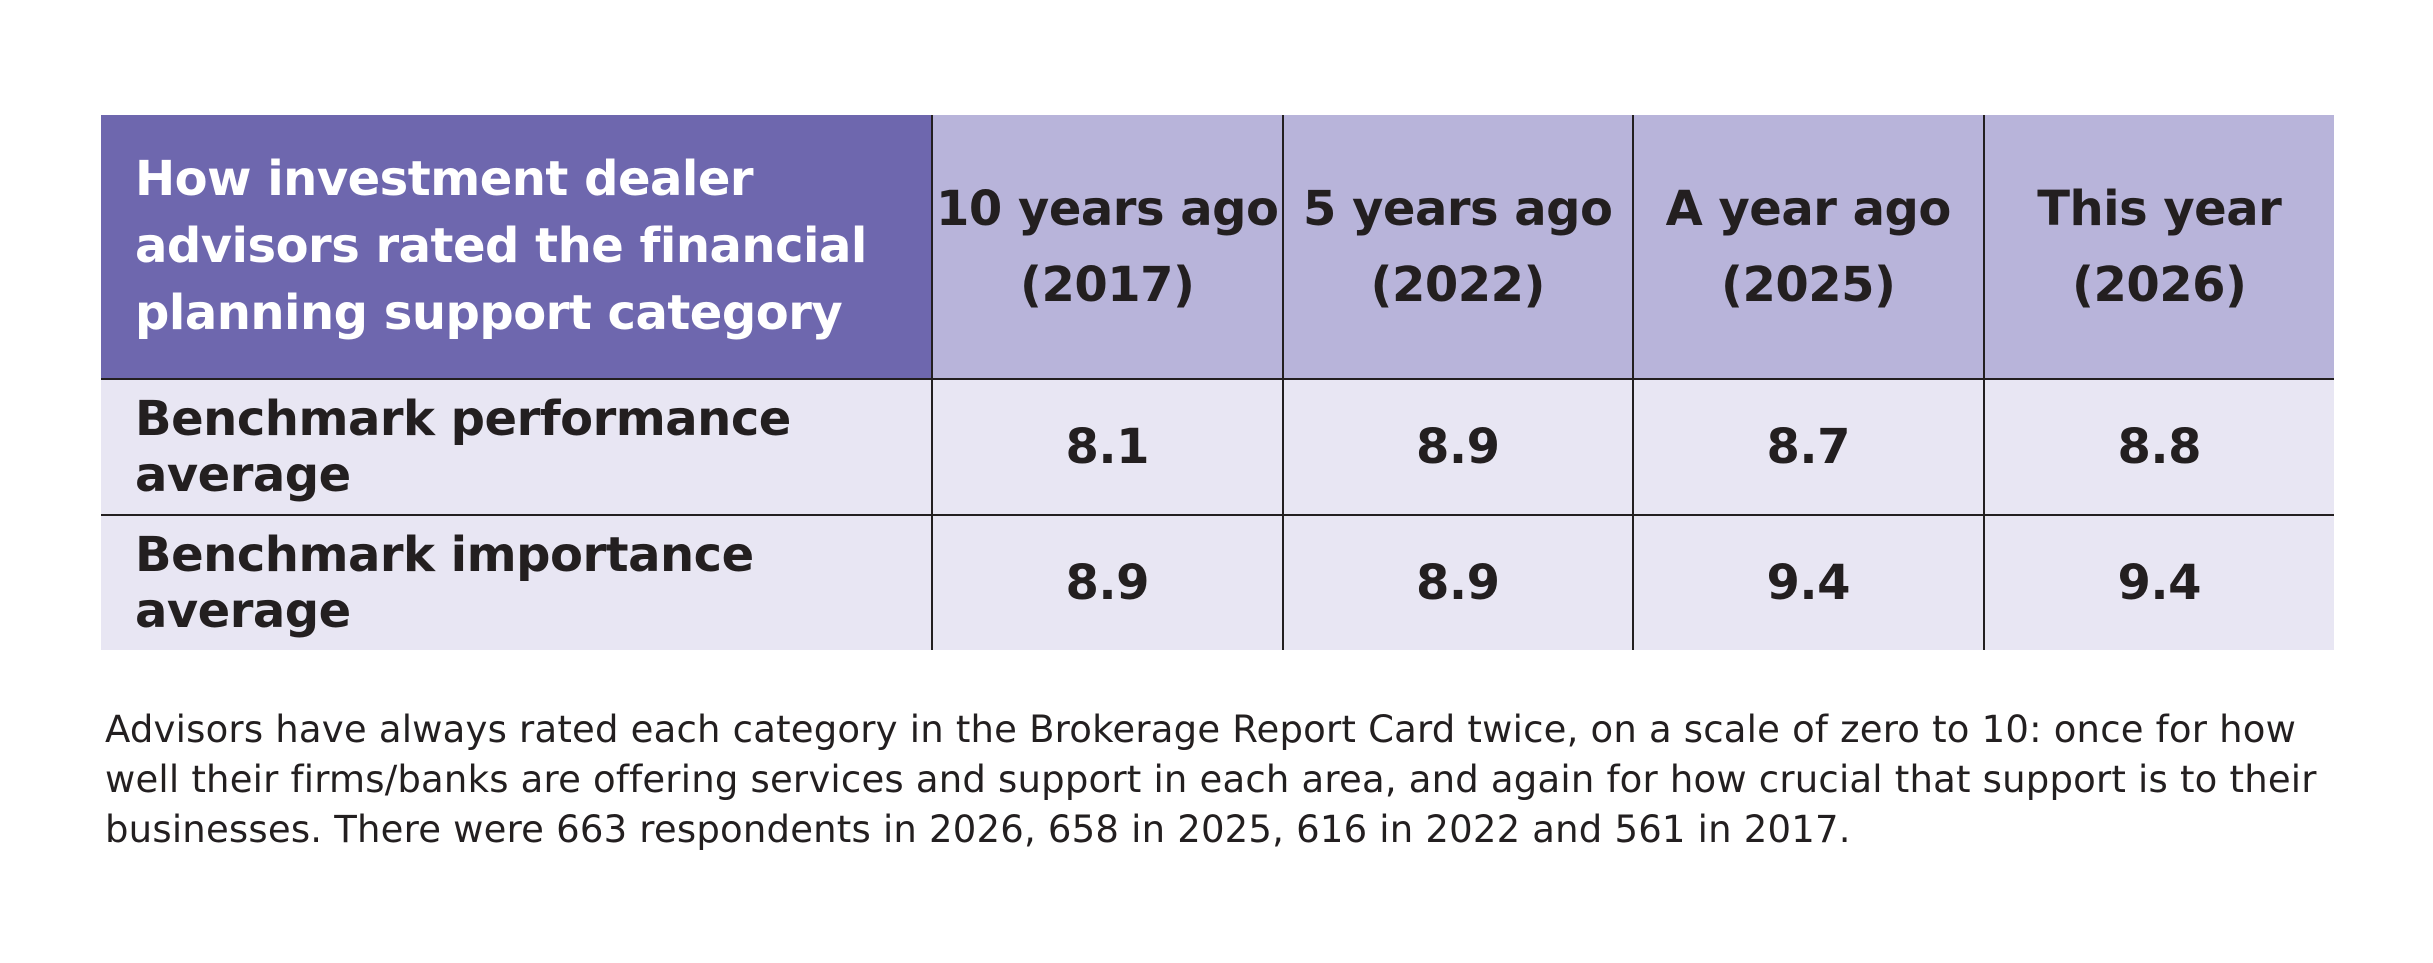  What do you see at coordinates (2159, 208) in the screenshot?
I see `column-header-label: This year` at bounding box center [2159, 208].